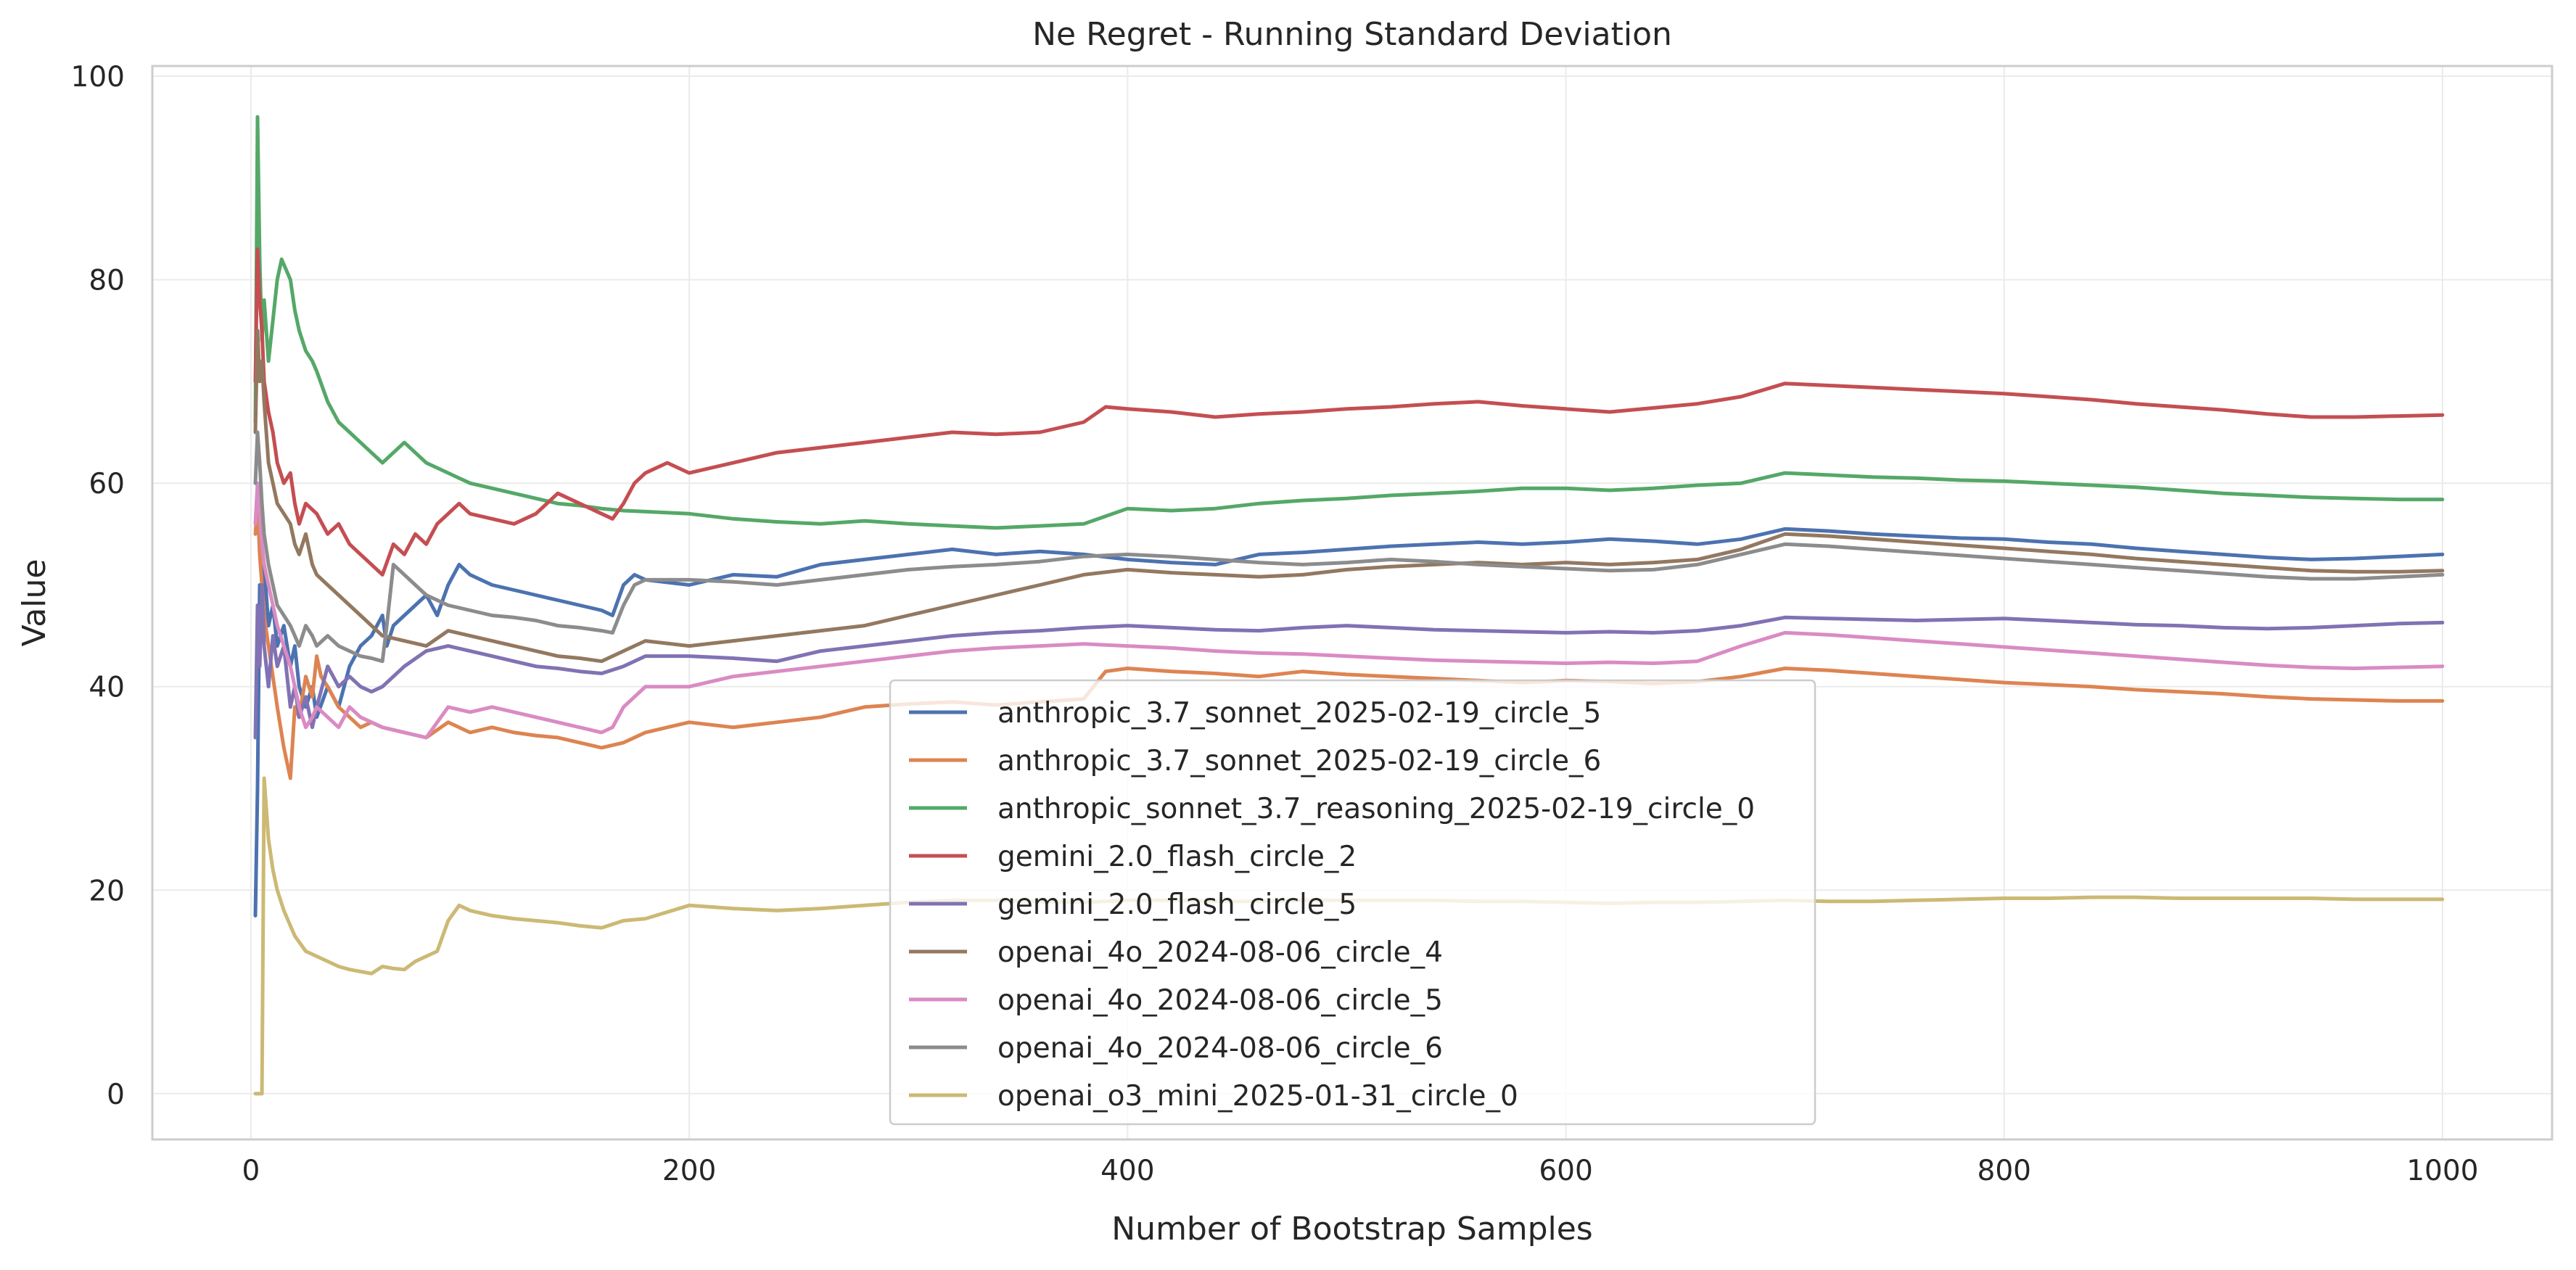 The height and width of the screenshot is (1270, 2576). What do you see at coordinates (689, 1171) in the screenshot?
I see `x-tick-label: 200` at bounding box center [689, 1171].